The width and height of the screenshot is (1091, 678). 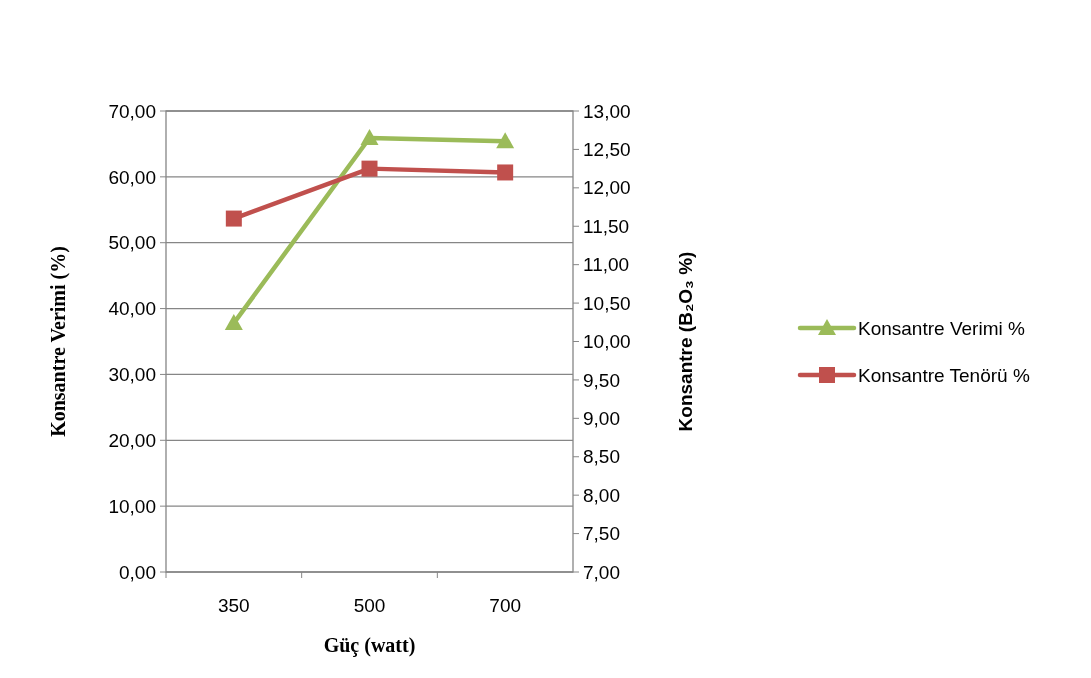 I want to click on y-tick-label: 70,00, so click(x=132, y=111).